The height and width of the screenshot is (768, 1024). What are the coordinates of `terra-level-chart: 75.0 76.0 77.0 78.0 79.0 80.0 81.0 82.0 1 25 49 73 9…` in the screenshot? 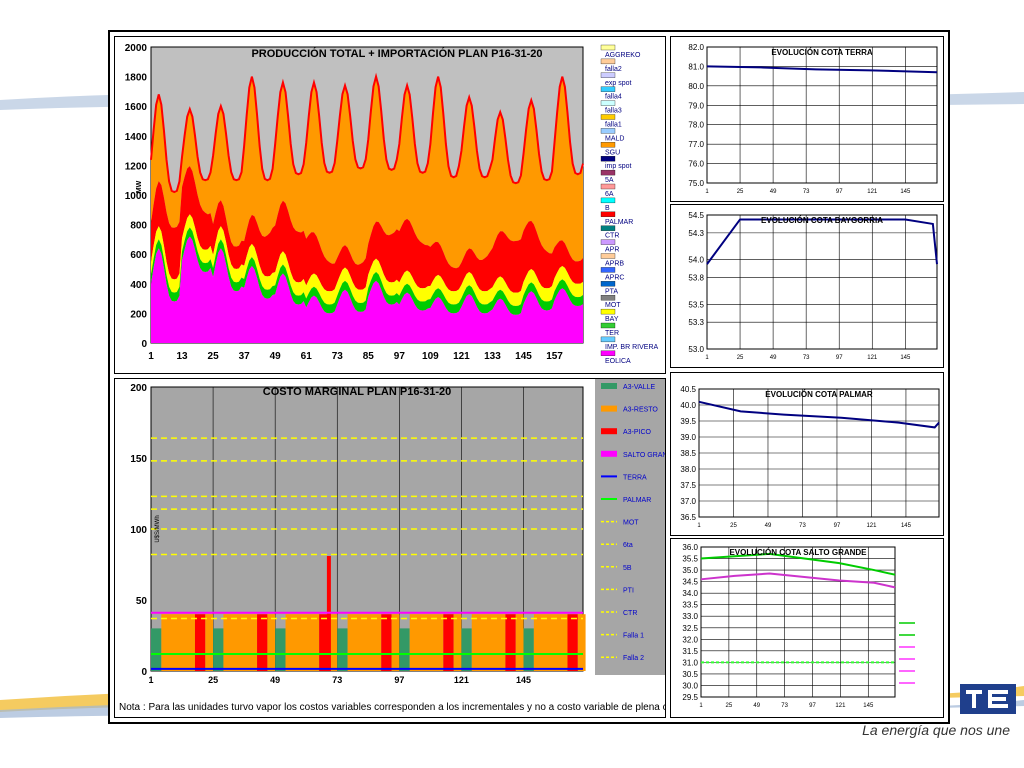 It's located at (813, 119).